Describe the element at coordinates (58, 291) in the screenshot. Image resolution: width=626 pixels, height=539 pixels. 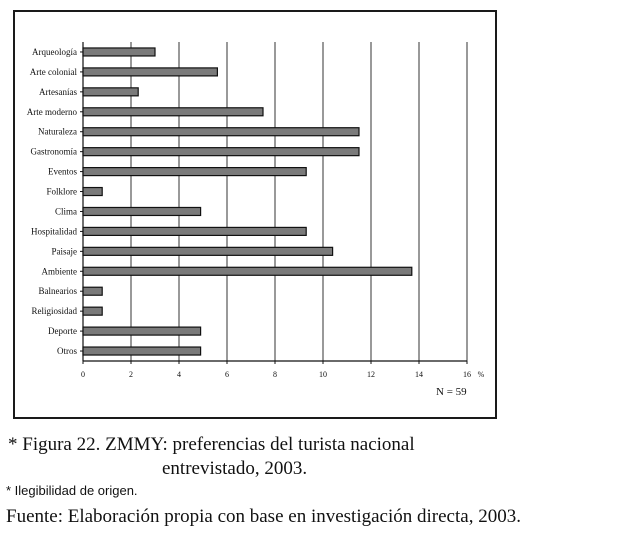
I see `category-label: Balnearios` at that location.